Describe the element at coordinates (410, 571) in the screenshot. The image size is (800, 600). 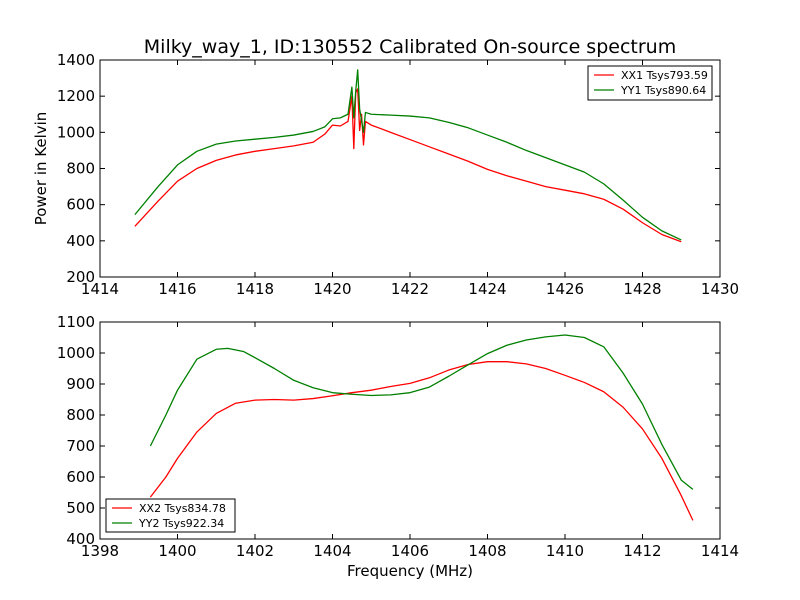
I see `x-axis-label: Frequency (MHz)` at that location.